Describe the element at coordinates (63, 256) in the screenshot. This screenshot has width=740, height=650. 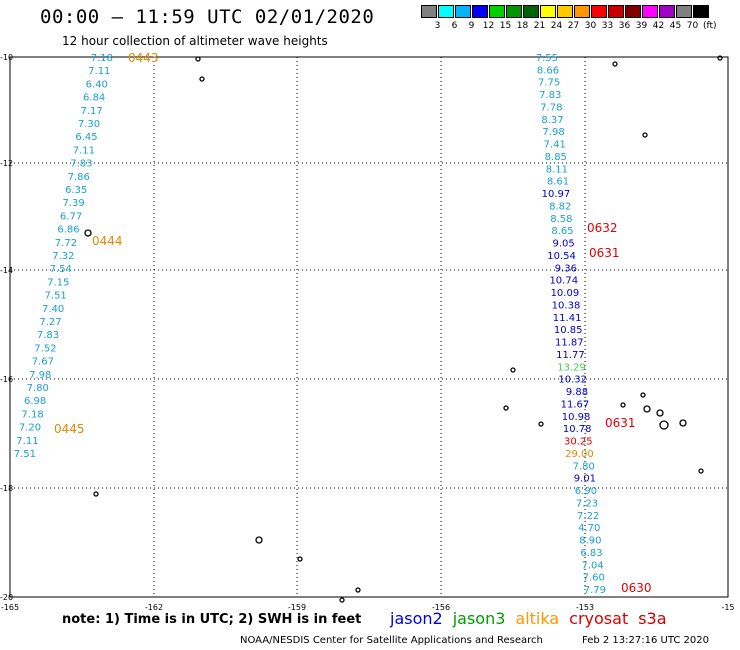
I see `wave-height-value: 7.32` at that location.